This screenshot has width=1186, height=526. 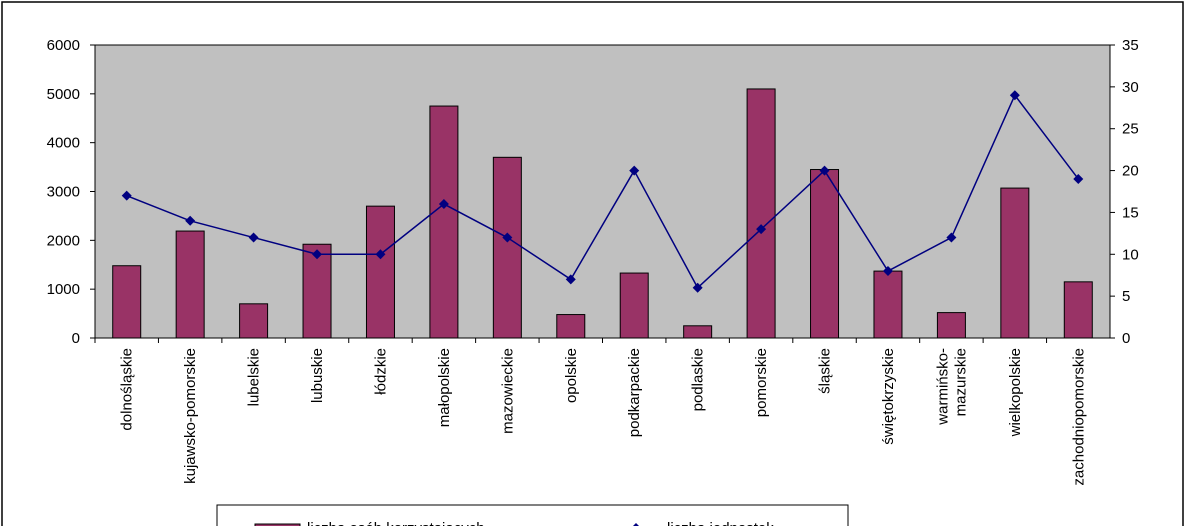 I want to click on y-tick-label: 5000, so click(x=63, y=94).